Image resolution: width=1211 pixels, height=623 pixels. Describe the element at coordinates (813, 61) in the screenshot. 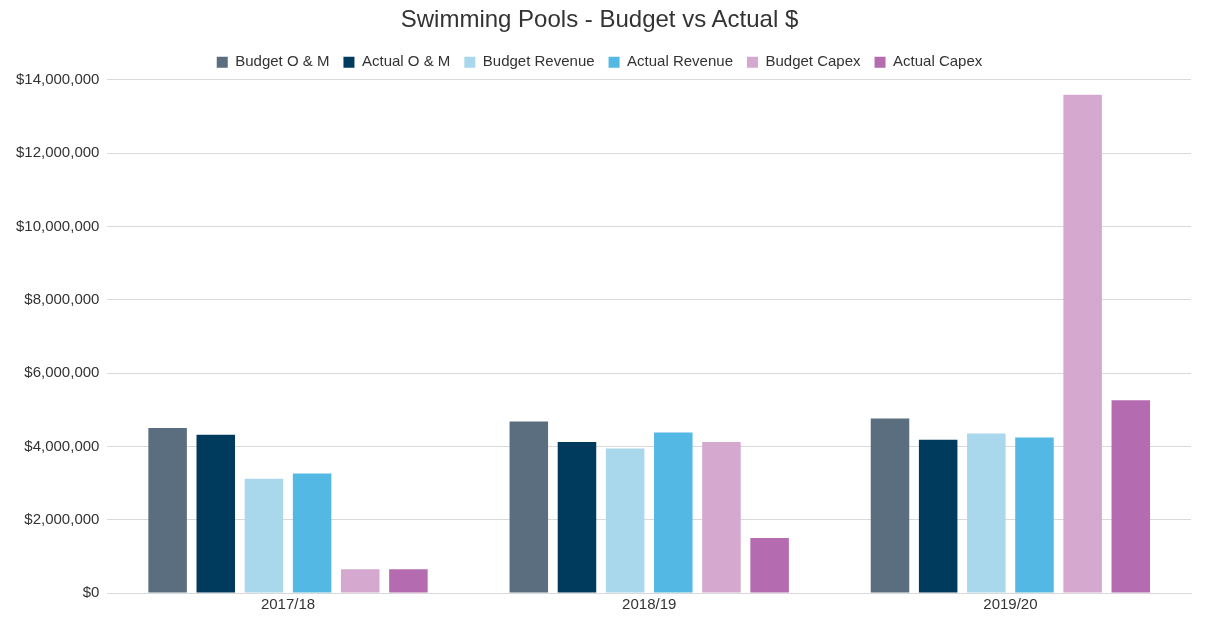

I see `legend-label: Budget Capex` at that location.